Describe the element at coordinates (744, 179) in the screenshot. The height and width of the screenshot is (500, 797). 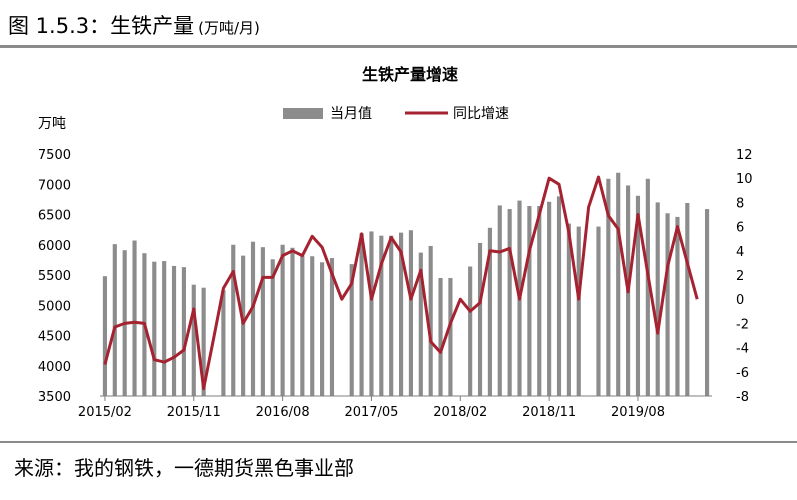
I see `y-right-tick-label: 10` at that location.